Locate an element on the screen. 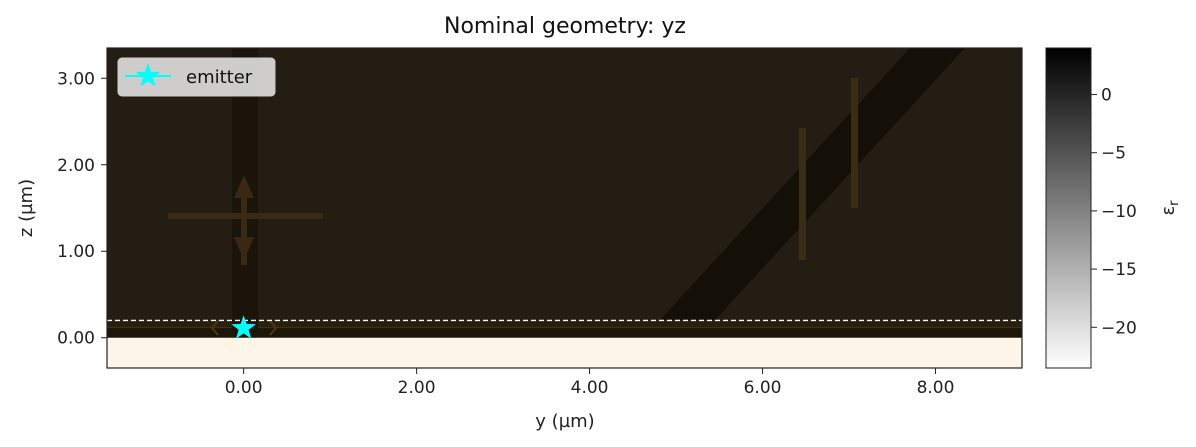 Image resolution: width=1196 pixels, height=447 pixels. x-tick-label: 0.00 is located at coordinates (244, 388).